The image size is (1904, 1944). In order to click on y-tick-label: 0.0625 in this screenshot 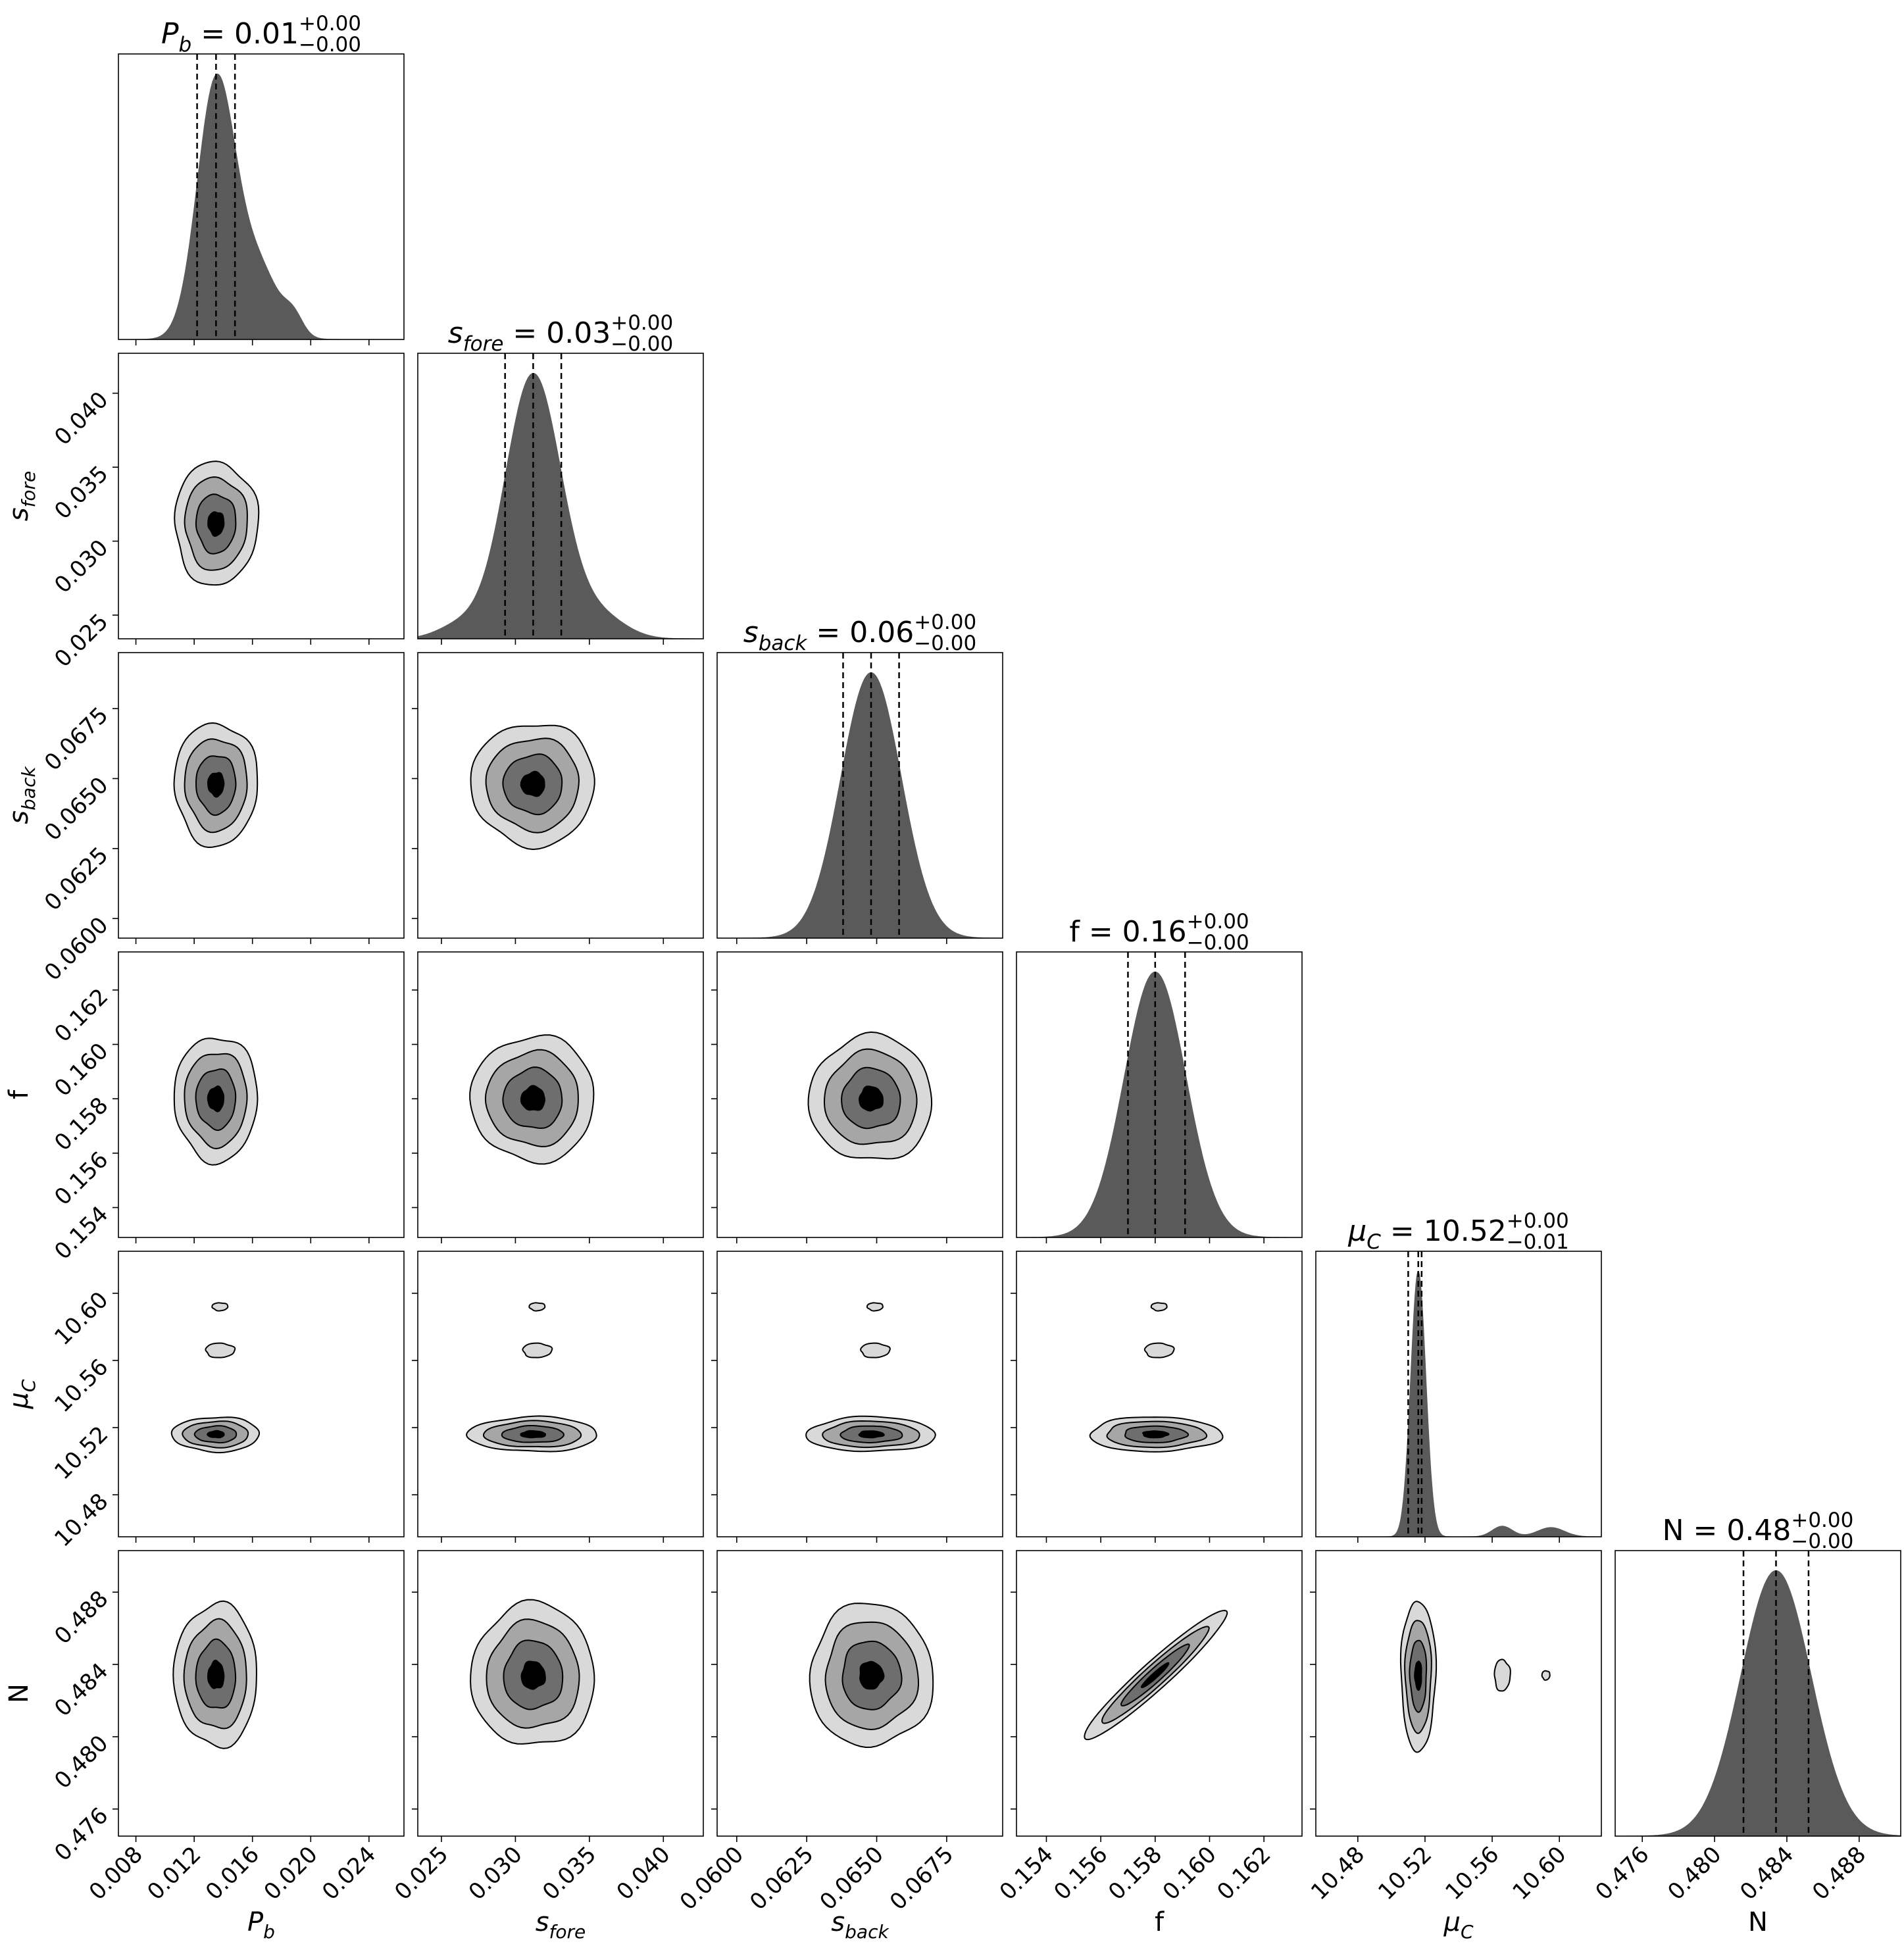, I will do `click(76, 879)`.